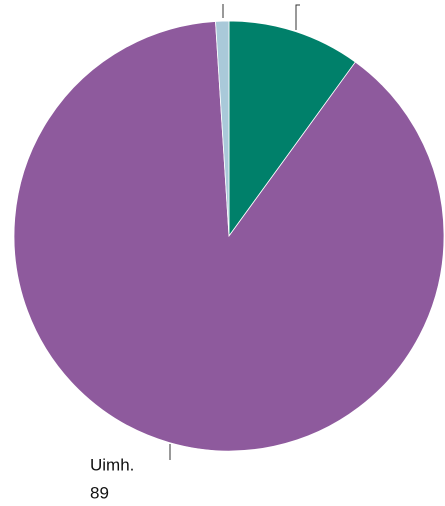  I want to click on slice-value: 89, so click(99, 492).